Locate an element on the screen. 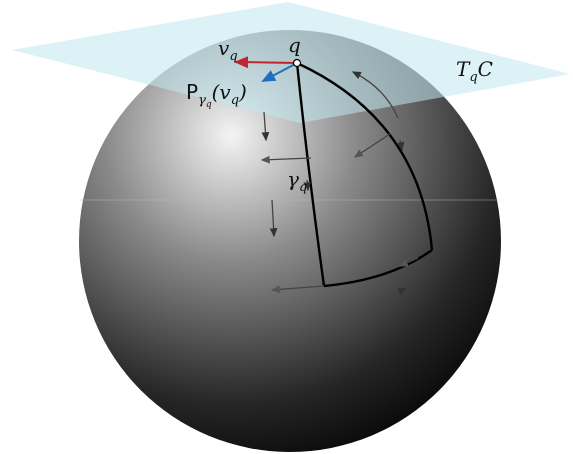 The width and height of the screenshot is (573, 454). vector-v is located at coordinates (266, 62).